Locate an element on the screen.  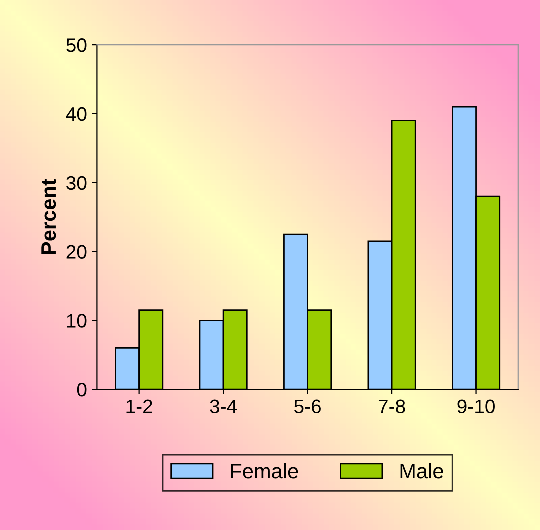
x-tick-label: 3-4 is located at coordinates (224, 407).